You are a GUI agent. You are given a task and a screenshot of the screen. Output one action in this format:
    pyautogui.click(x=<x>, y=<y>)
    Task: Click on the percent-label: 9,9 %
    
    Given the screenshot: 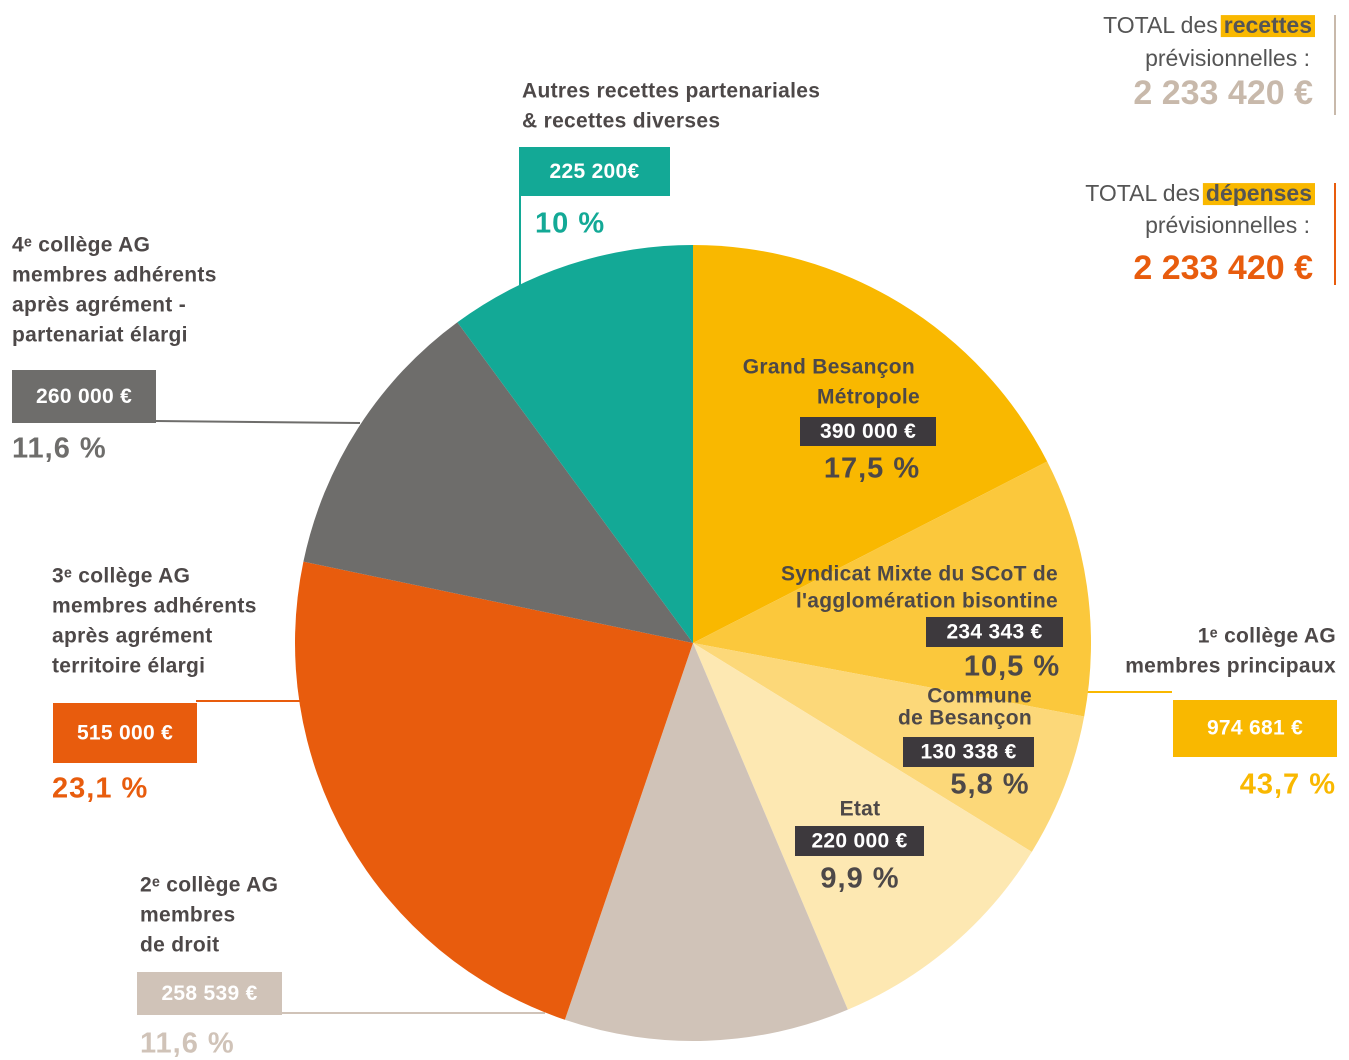 What is the action you would take?
    pyautogui.click(x=859, y=879)
    